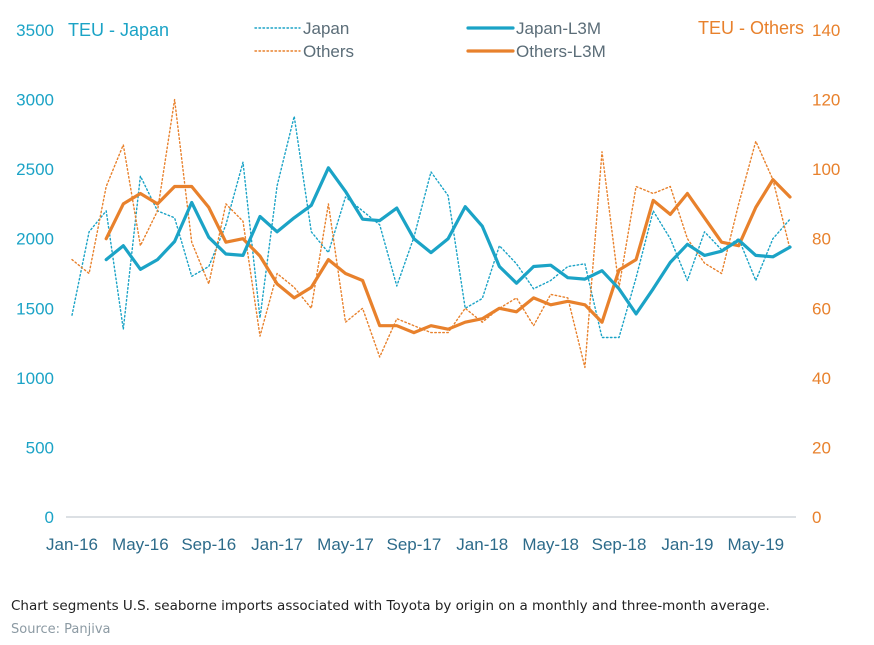  Describe the element at coordinates (821, 308) in the screenshot. I see `y-right-tick-label: 60` at that location.